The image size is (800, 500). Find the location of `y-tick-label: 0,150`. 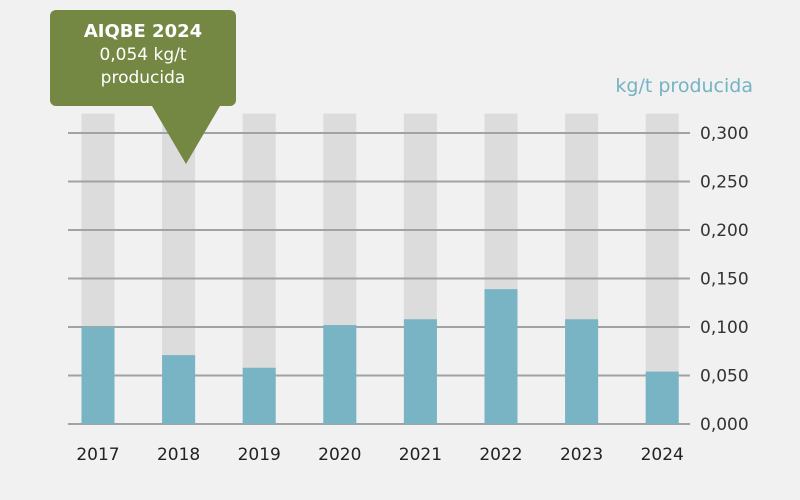

y-tick-label: 0,150 is located at coordinates (724, 280).